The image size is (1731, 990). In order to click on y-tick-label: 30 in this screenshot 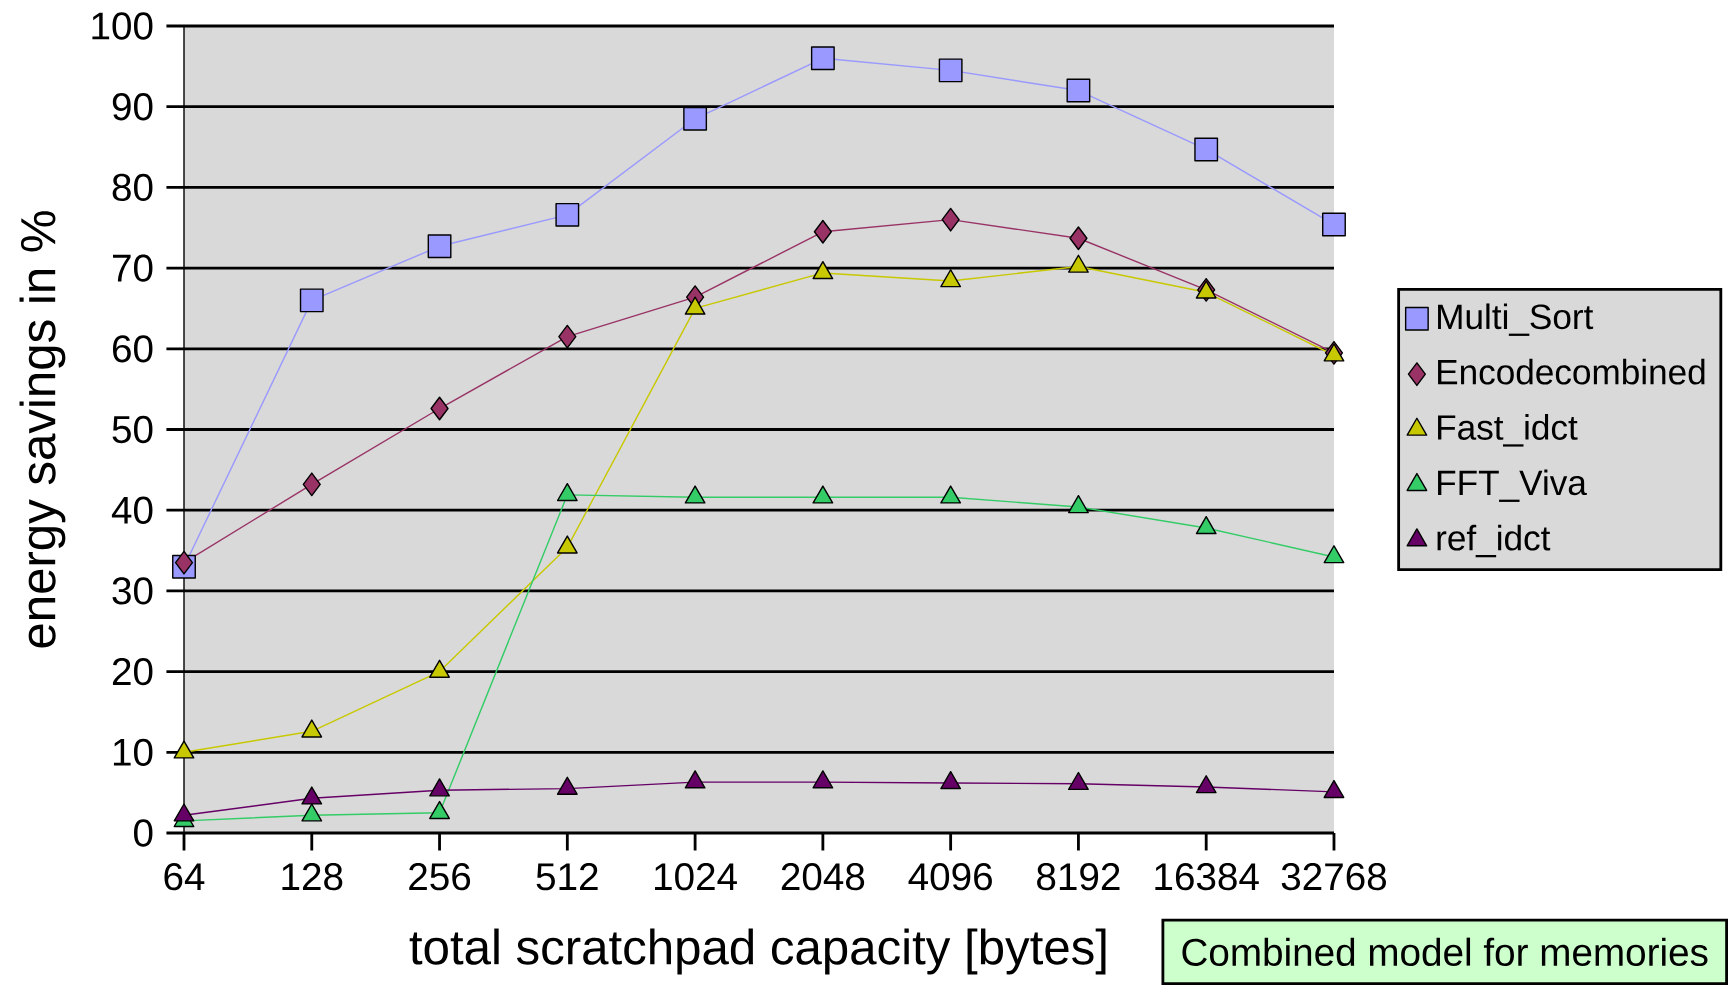, I will do `click(132, 591)`.